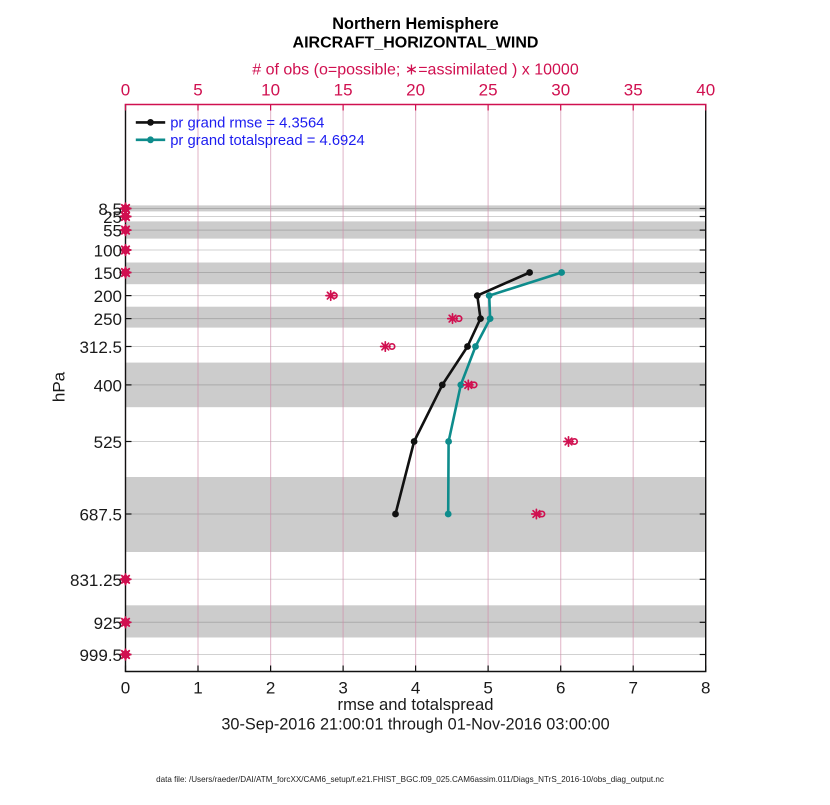  What do you see at coordinates (415, 90) in the screenshot?
I see `svg-text: 20` at bounding box center [415, 90].